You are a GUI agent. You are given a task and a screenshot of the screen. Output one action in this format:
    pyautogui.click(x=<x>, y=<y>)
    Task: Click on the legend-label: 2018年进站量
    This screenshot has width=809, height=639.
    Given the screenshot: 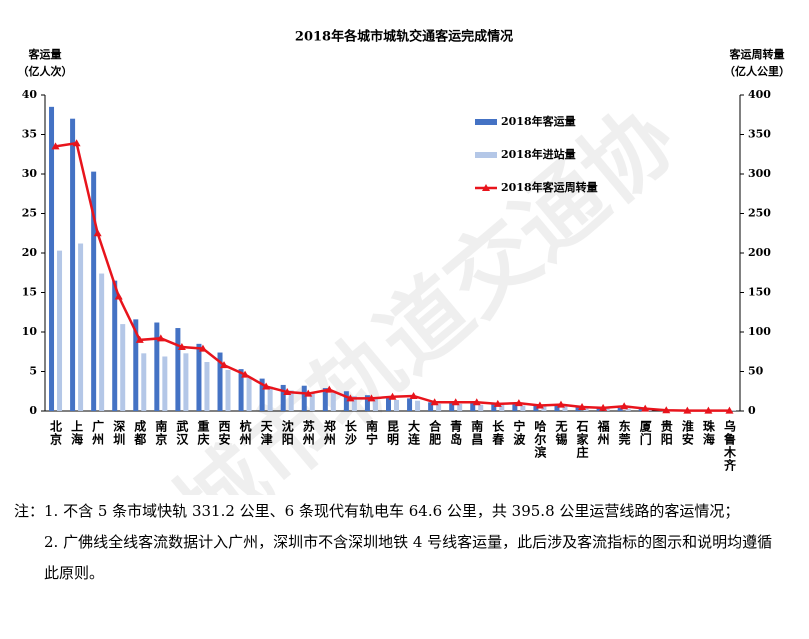 What is the action you would take?
    pyautogui.click(x=538, y=154)
    